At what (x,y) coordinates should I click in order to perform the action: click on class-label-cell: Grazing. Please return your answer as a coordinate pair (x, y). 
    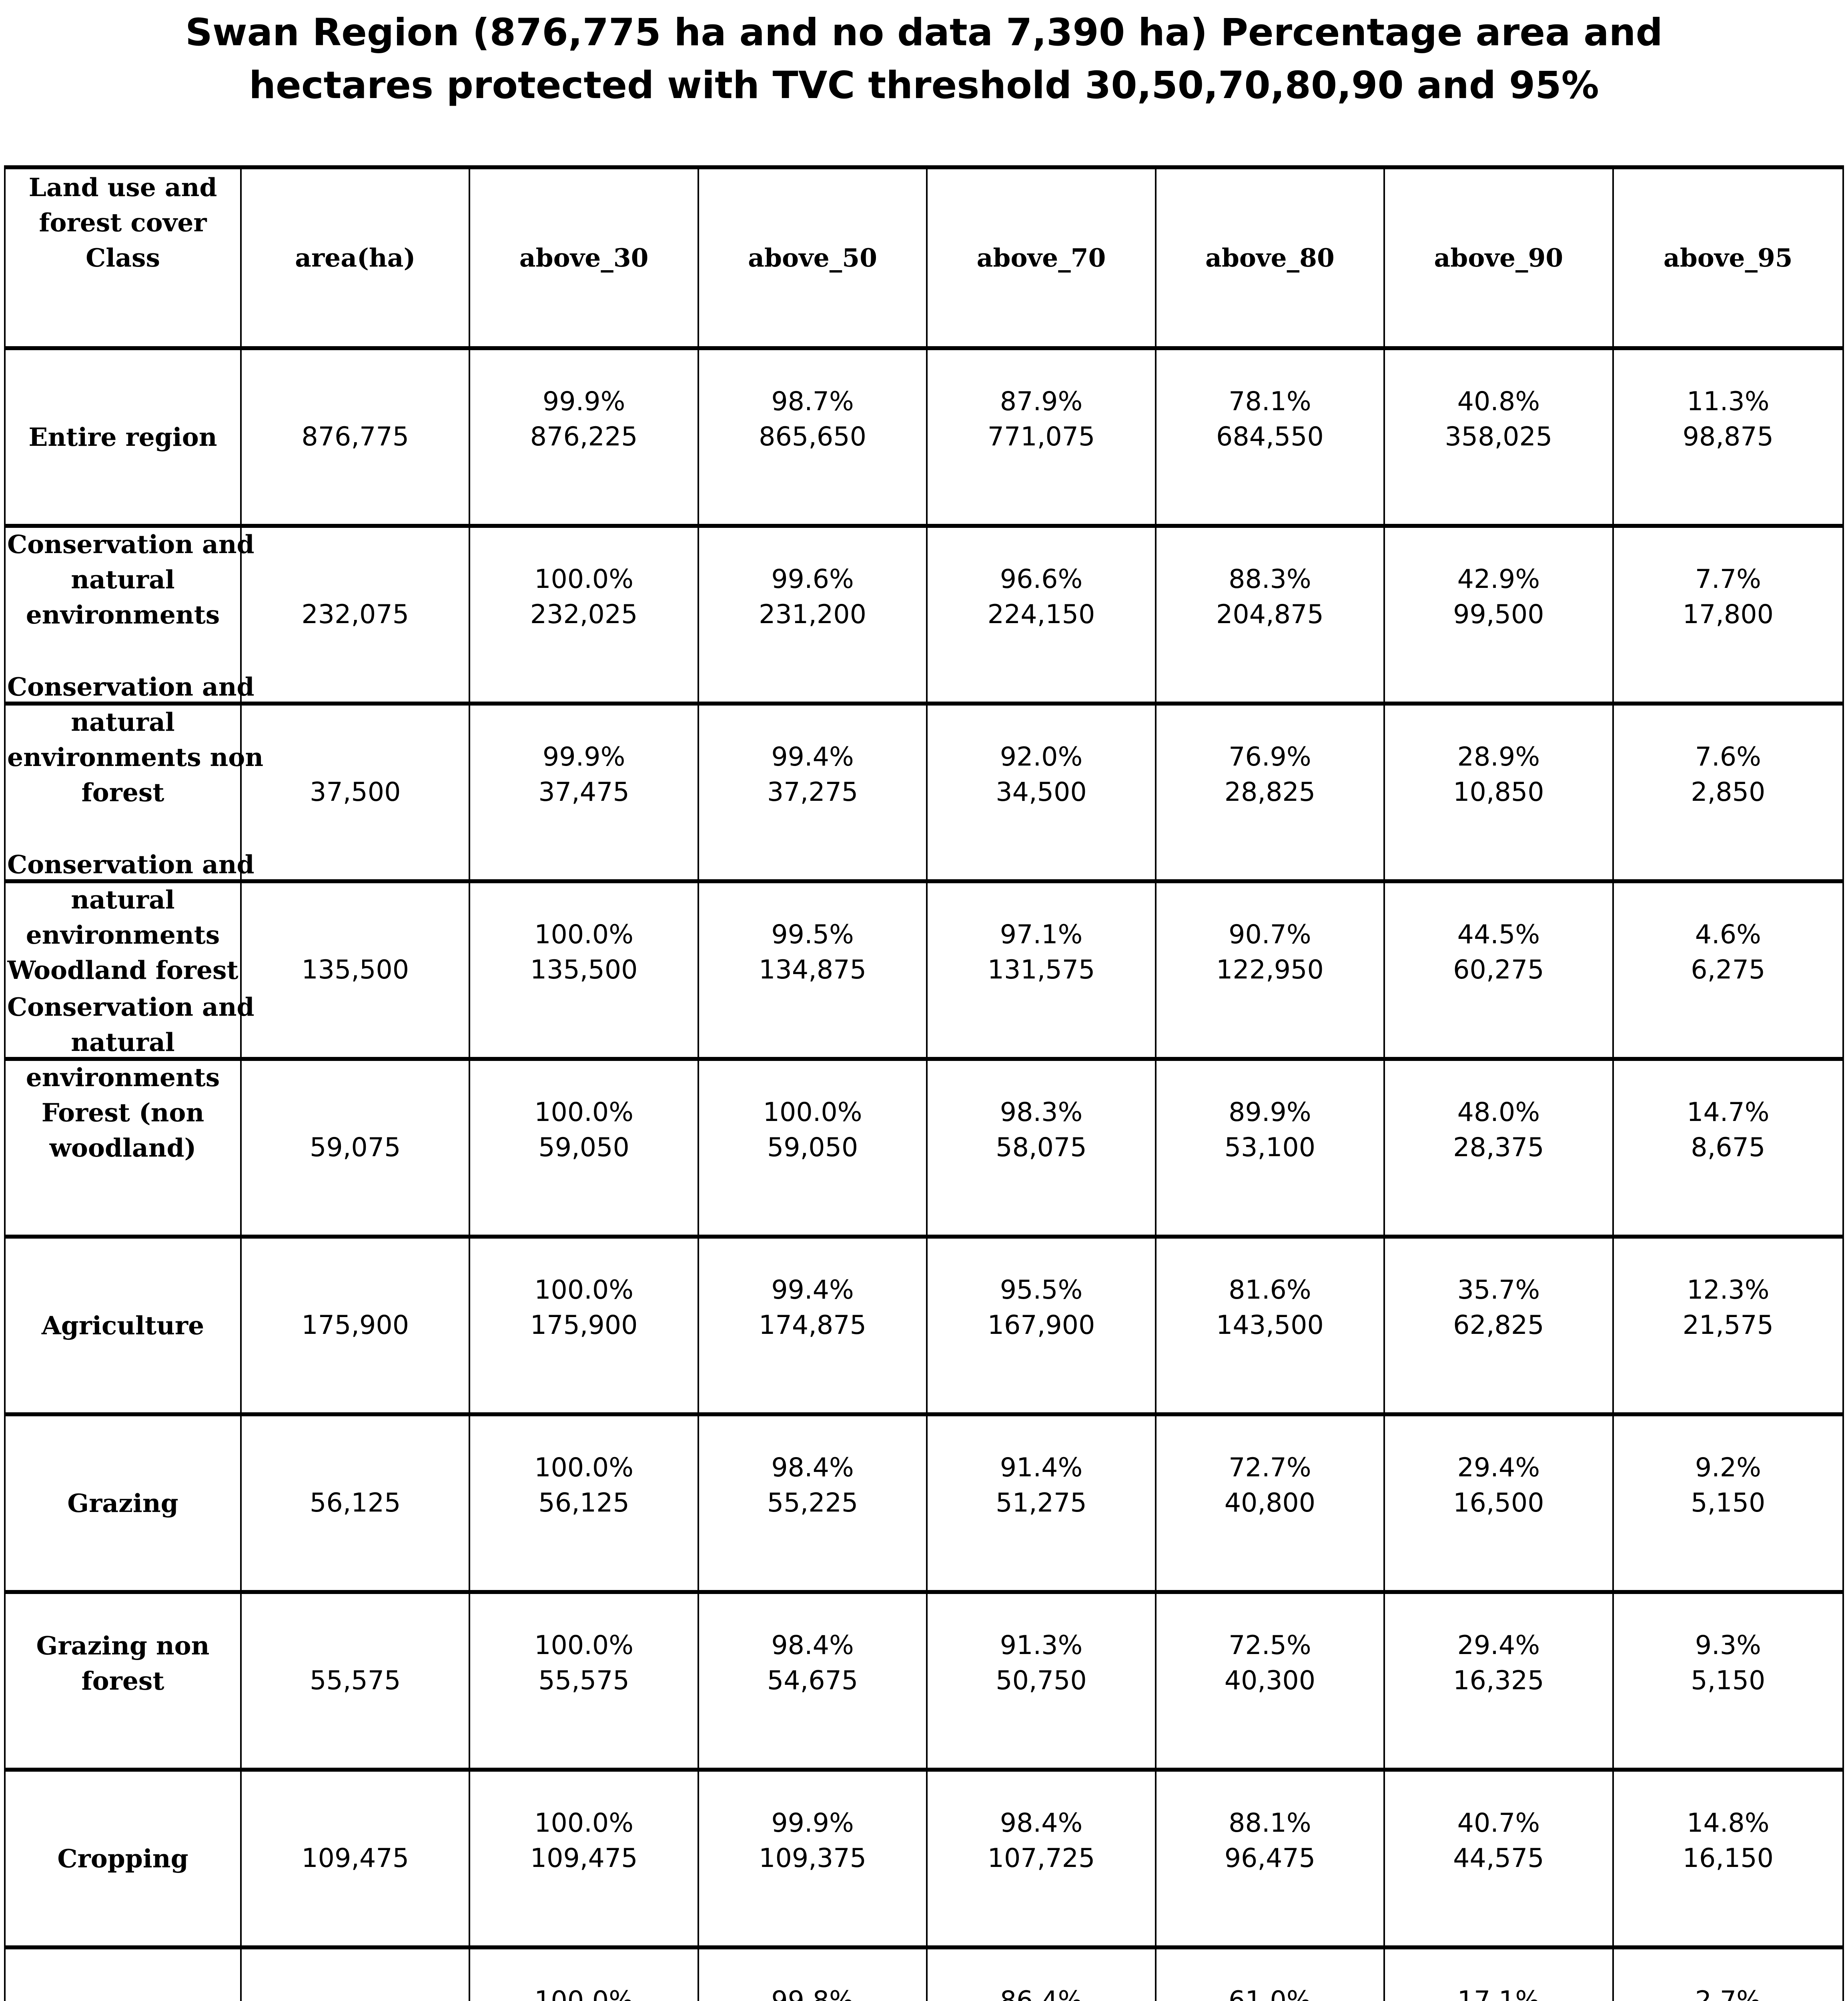
    Looking at the image, I should click on (124, 1503).